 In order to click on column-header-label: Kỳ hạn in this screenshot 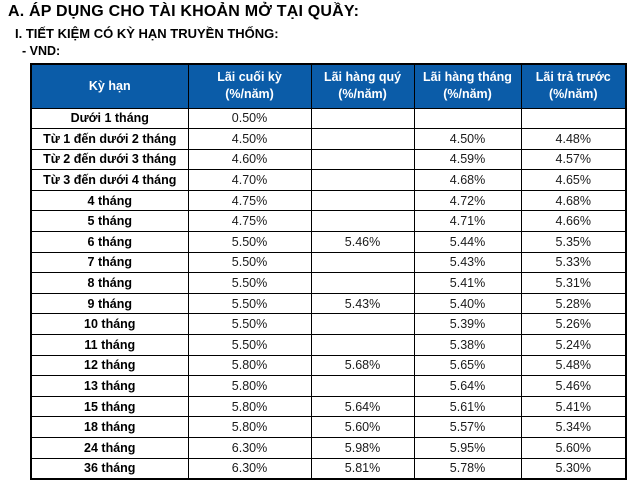, I will do `click(109, 85)`.